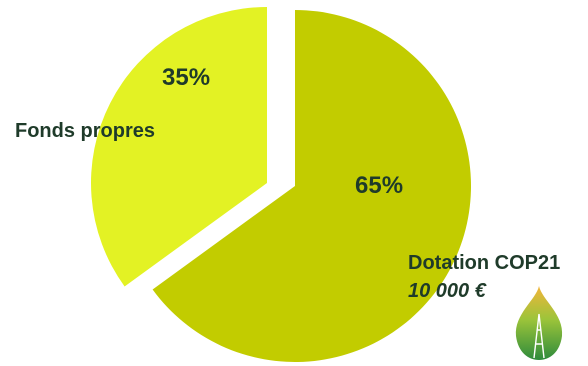 Image resolution: width=588 pixels, height=366 pixels. What do you see at coordinates (186, 77) in the screenshot?
I see `slice-label-fonds-propres-percent: 35%` at bounding box center [186, 77].